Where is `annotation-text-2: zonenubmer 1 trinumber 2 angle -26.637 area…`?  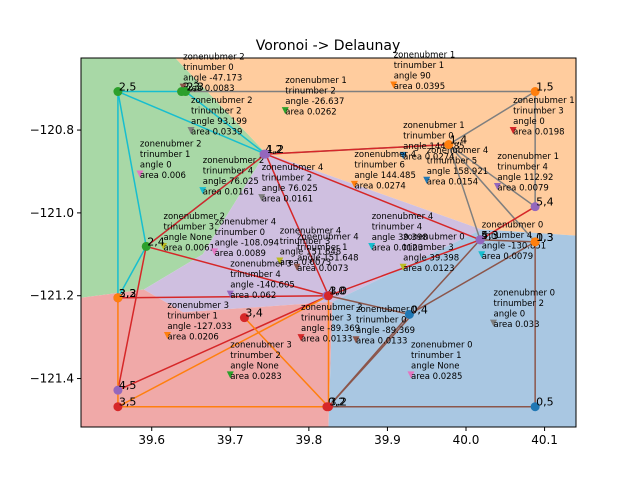
annotation-text-2: zonenubmer 1 trinumber 2 angle -26.637 area… is located at coordinates (316, 97).